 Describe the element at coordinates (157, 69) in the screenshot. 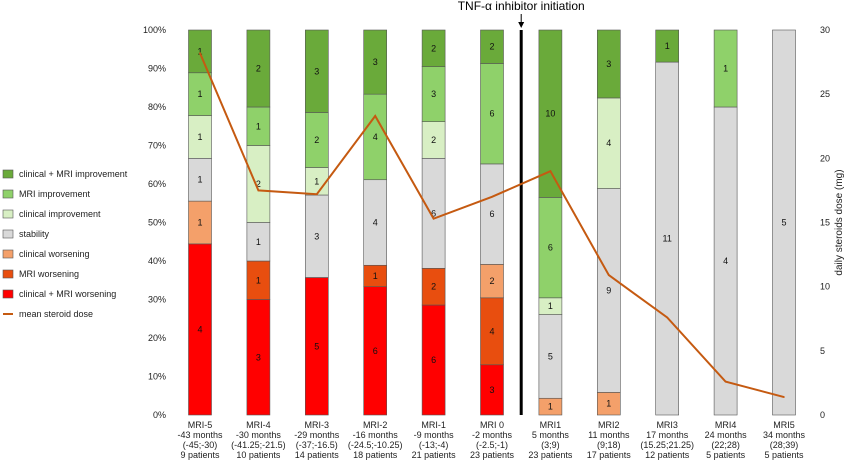

I see `y-left-tick-label: 90%` at that location.